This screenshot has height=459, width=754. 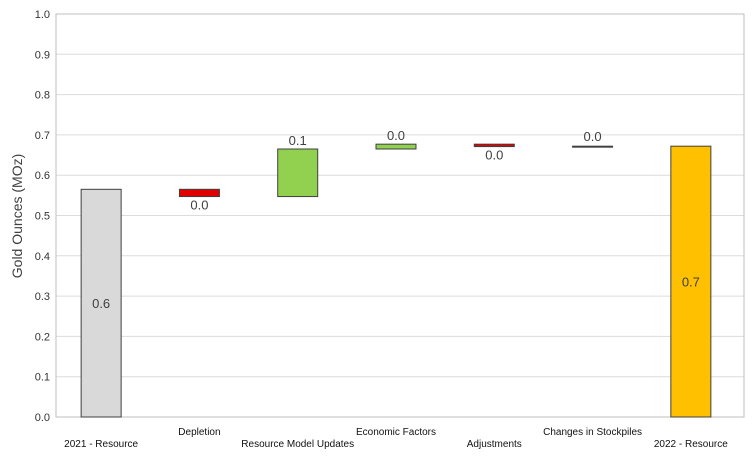 What do you see at coordinates (297, 444) in the screenshot?
I see `x-tick-label: Resource Model Updates` at bounding box center [297, 444].